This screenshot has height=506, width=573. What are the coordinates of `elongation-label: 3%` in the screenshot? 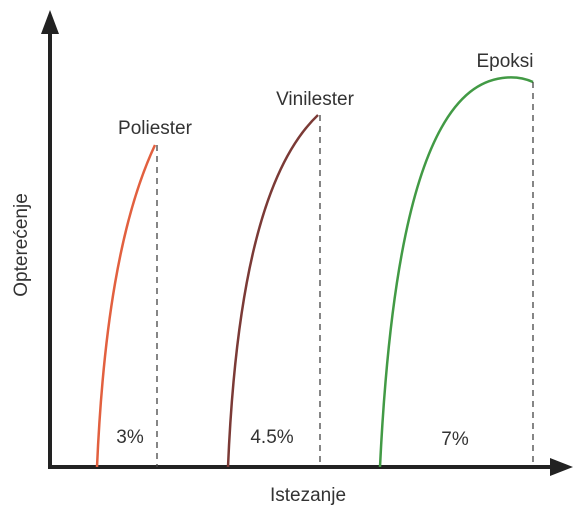 It's located at (130, 437).